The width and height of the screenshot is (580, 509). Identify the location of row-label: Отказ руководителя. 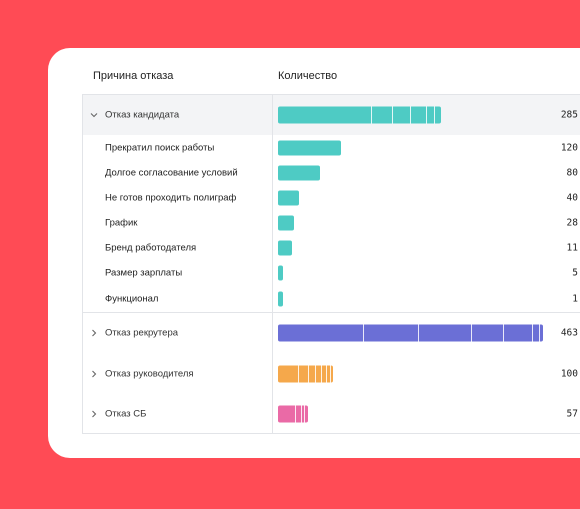
(149, 374).